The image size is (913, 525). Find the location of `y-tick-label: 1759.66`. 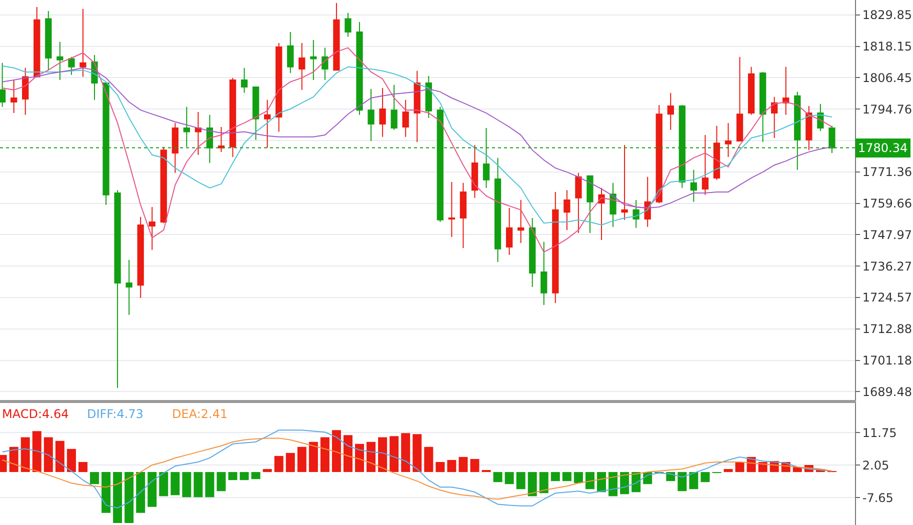

y-tick-label: 1759.66 is located at coordinates (887, 203).